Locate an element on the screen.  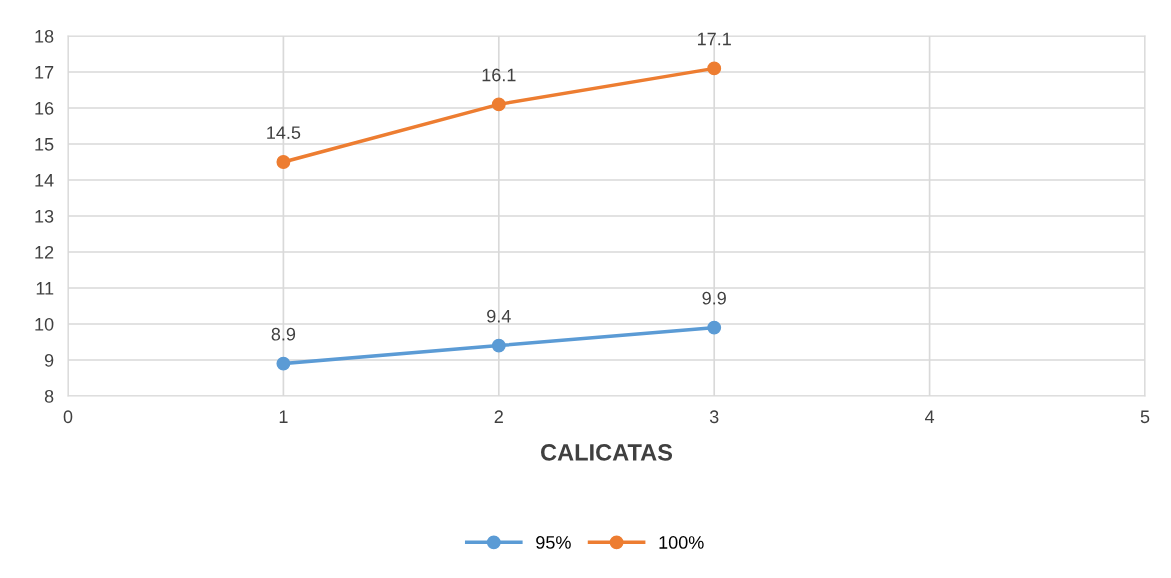
data-label: 17.1 is located at coordinates (714, 39).